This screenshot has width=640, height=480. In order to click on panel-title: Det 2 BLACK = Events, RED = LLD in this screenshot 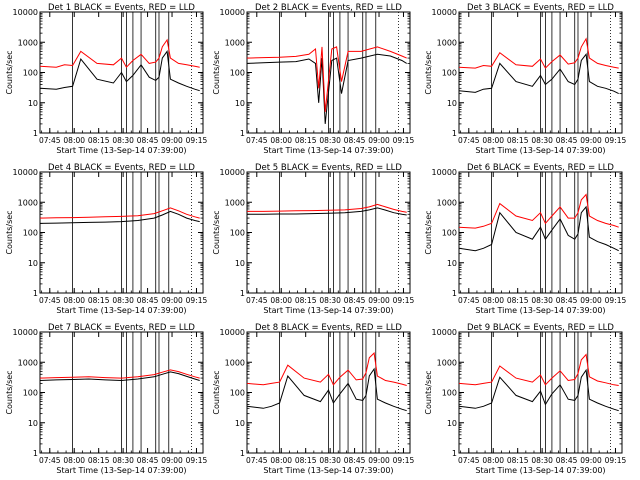, I will do `click(328, 8)`.